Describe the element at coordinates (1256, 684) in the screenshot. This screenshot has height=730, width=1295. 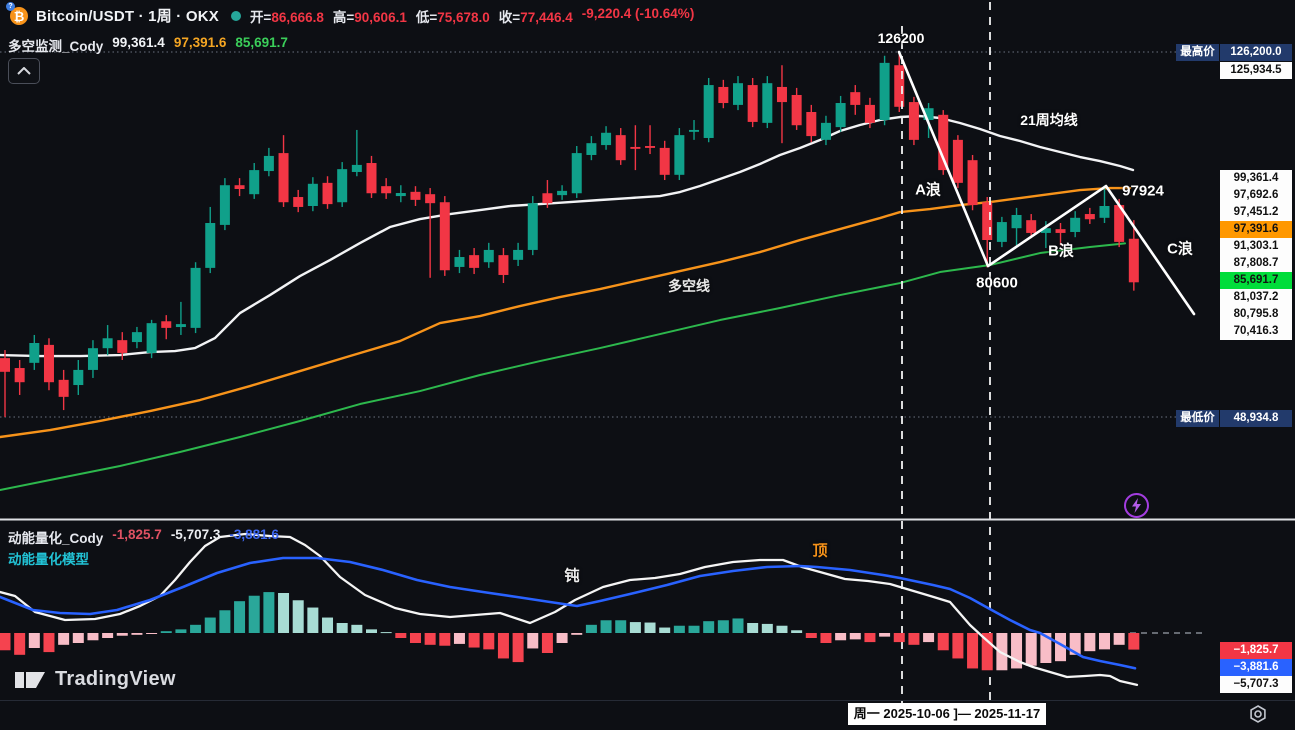
I see `price-axis-label: −5,707.3` at that location.